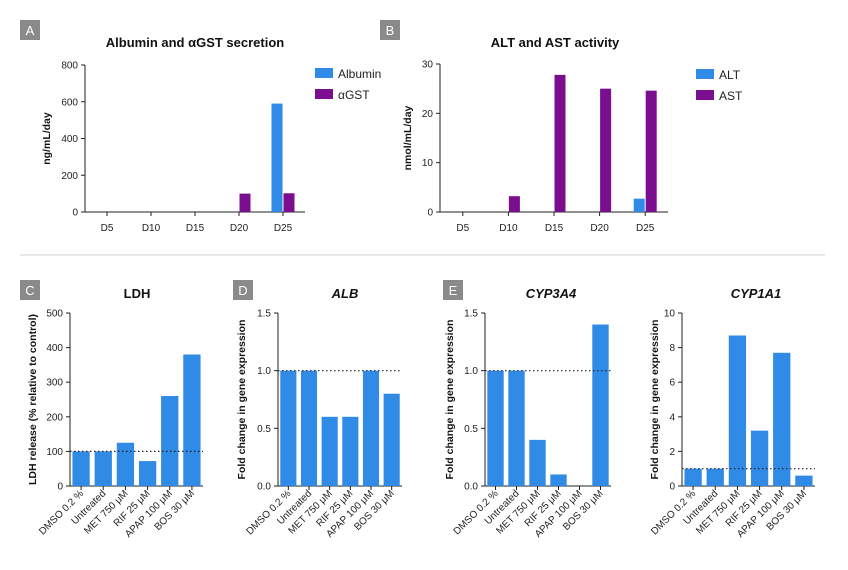  Describe the element at coordinates (555, 42) in the screenshot. I see `chart-title: ALT and AST activity` at that location.